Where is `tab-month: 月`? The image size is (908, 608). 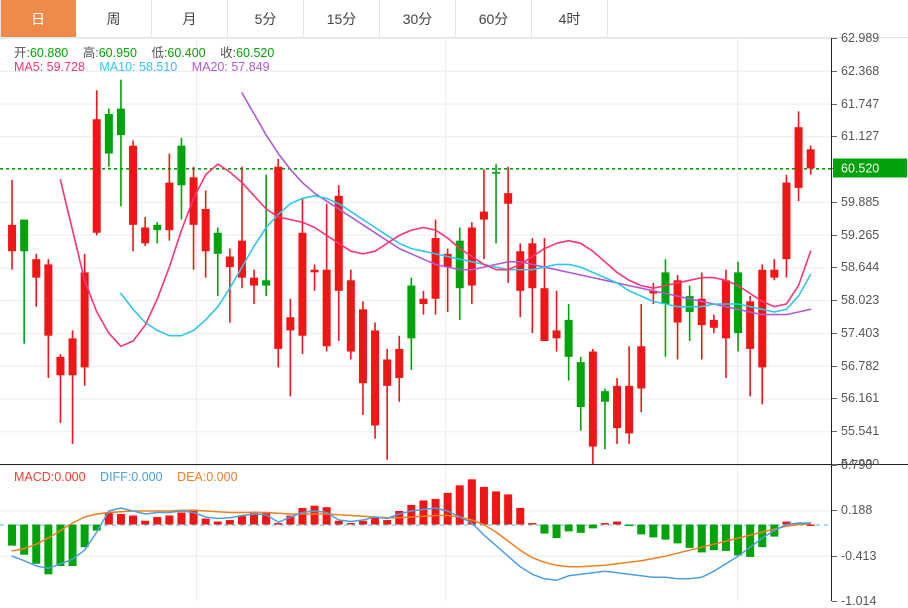 tab-month: 月 is located at coordinates (190, 18).